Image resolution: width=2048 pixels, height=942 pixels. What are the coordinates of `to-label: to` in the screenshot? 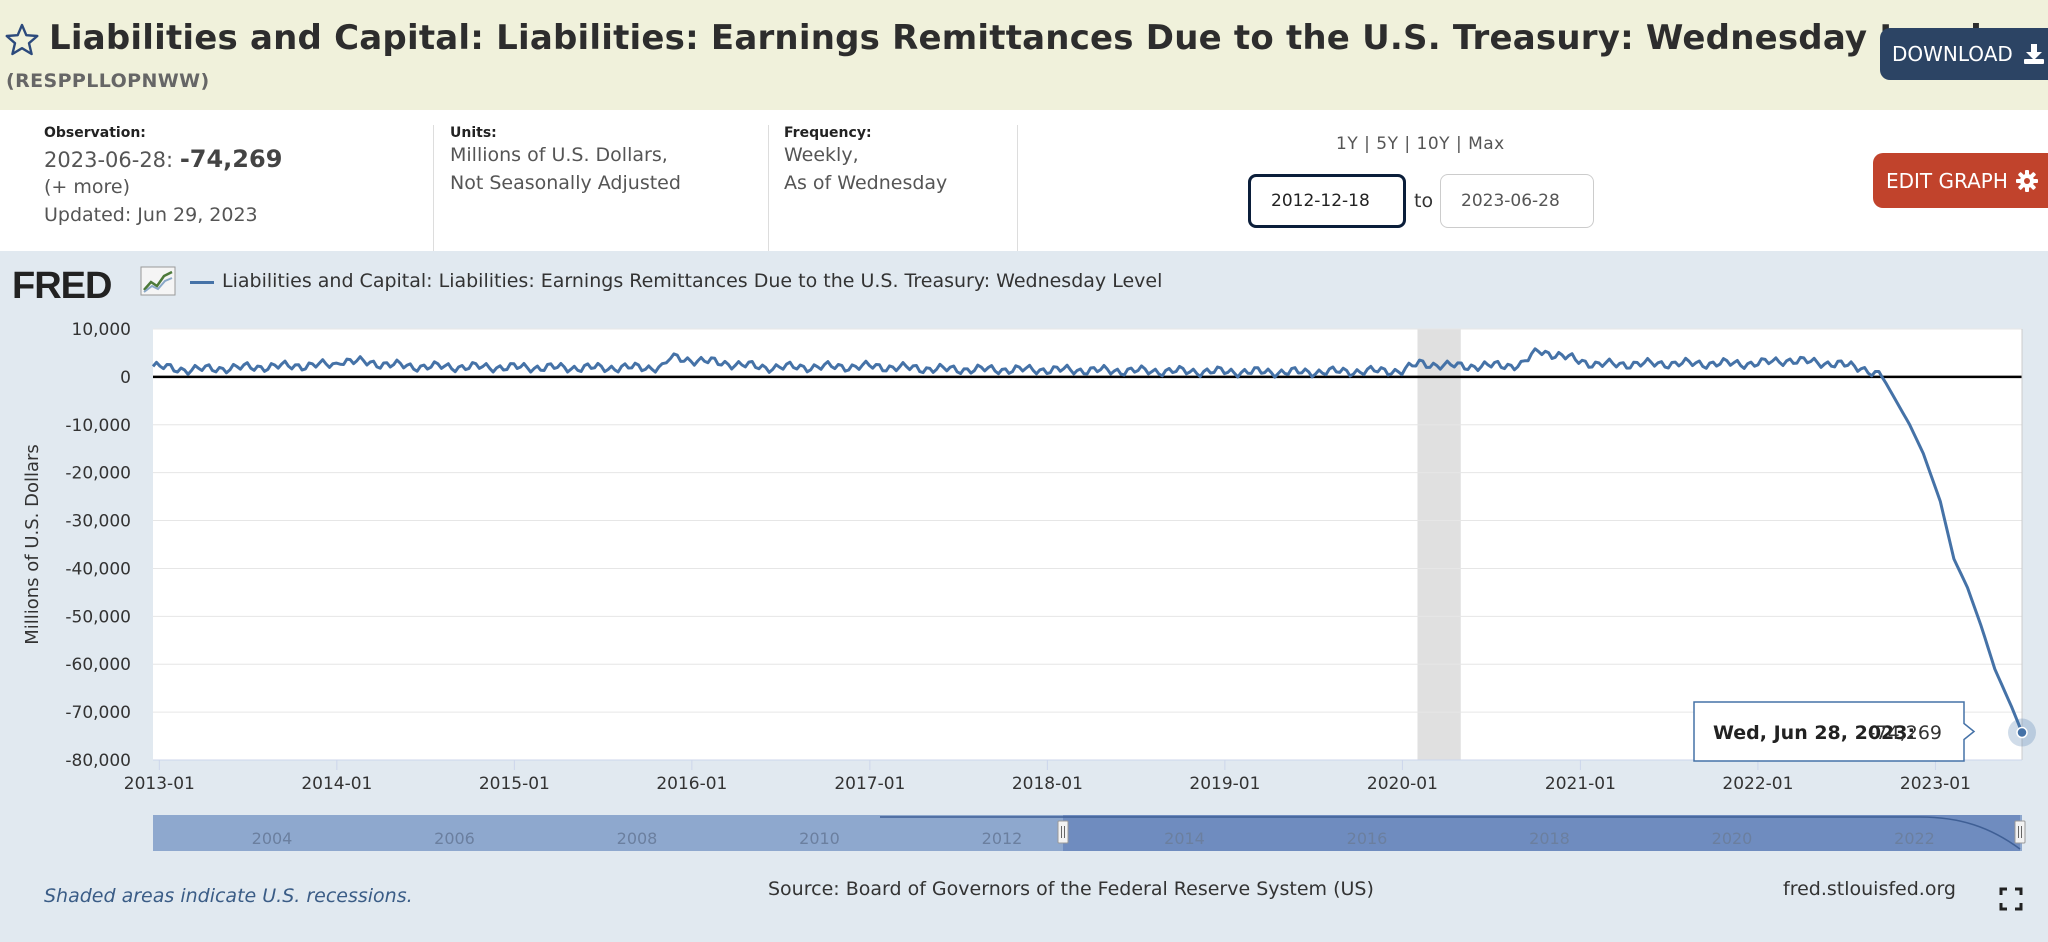 It's located at (1424, 201).